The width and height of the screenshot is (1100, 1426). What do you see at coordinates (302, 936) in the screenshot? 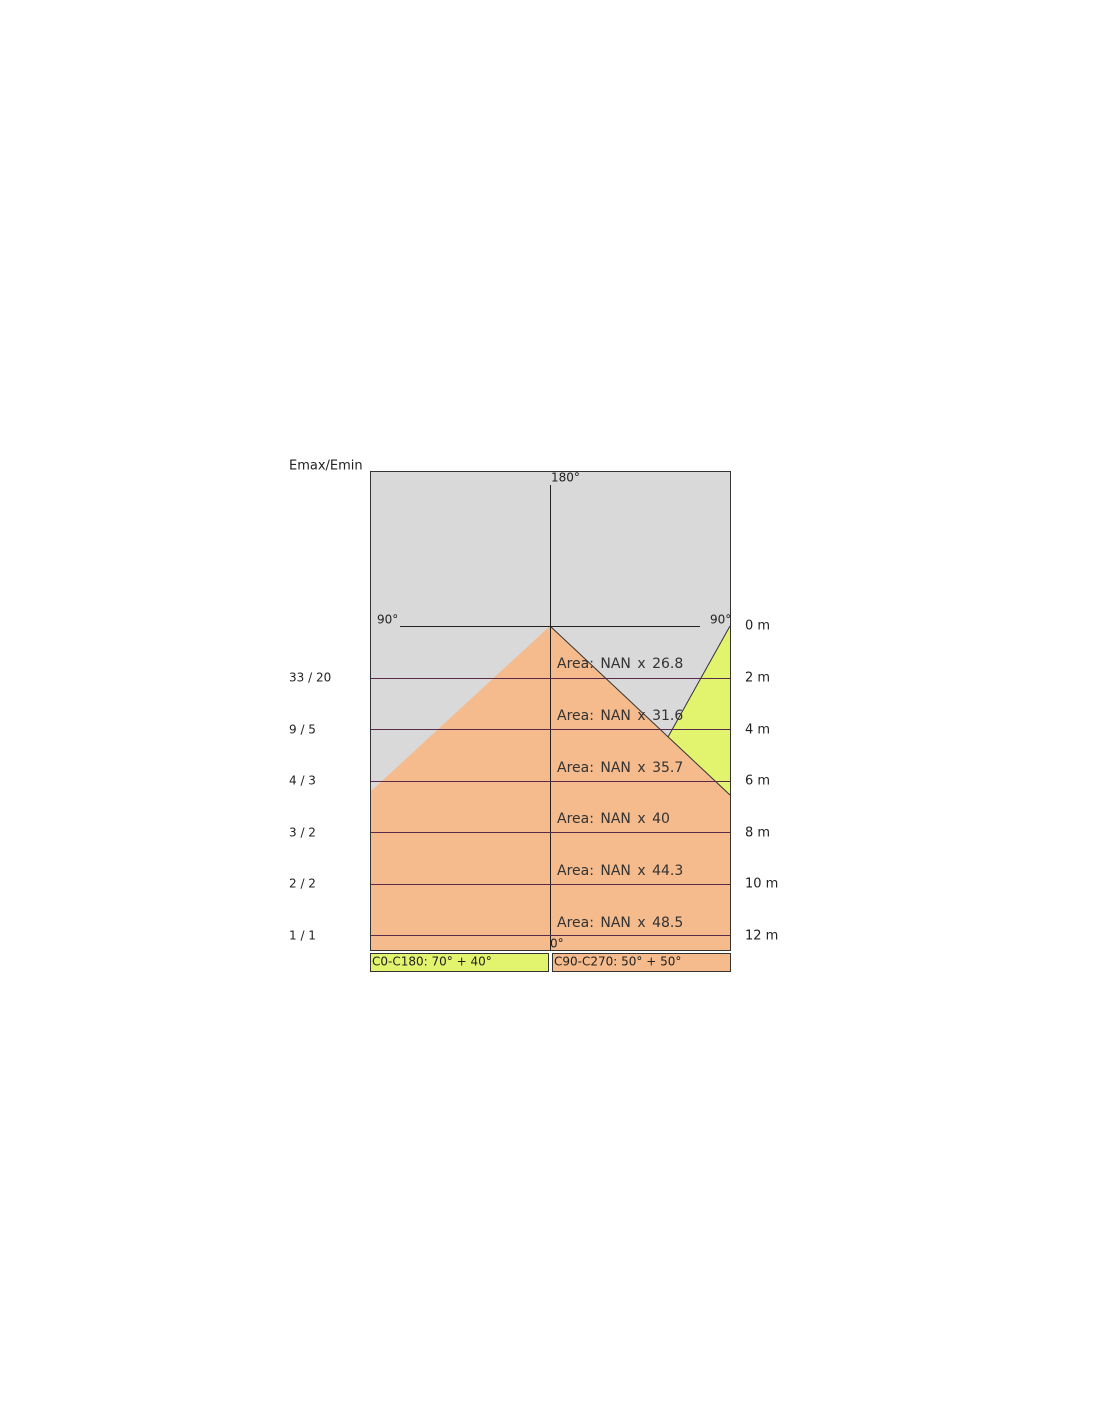
I see `ratio-label: 1 / 1` at bounding box center [302, 936].